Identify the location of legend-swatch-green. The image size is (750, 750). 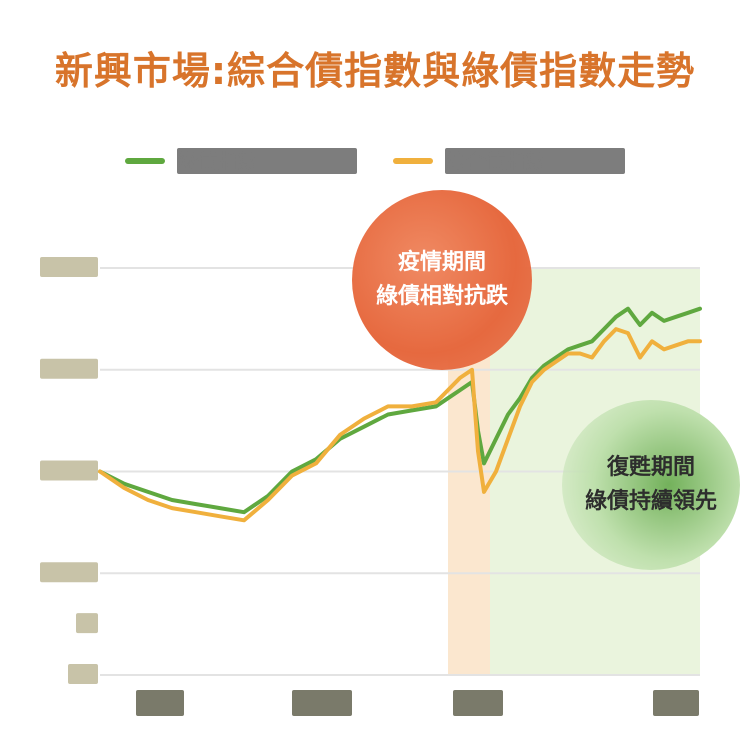
(145, 161).